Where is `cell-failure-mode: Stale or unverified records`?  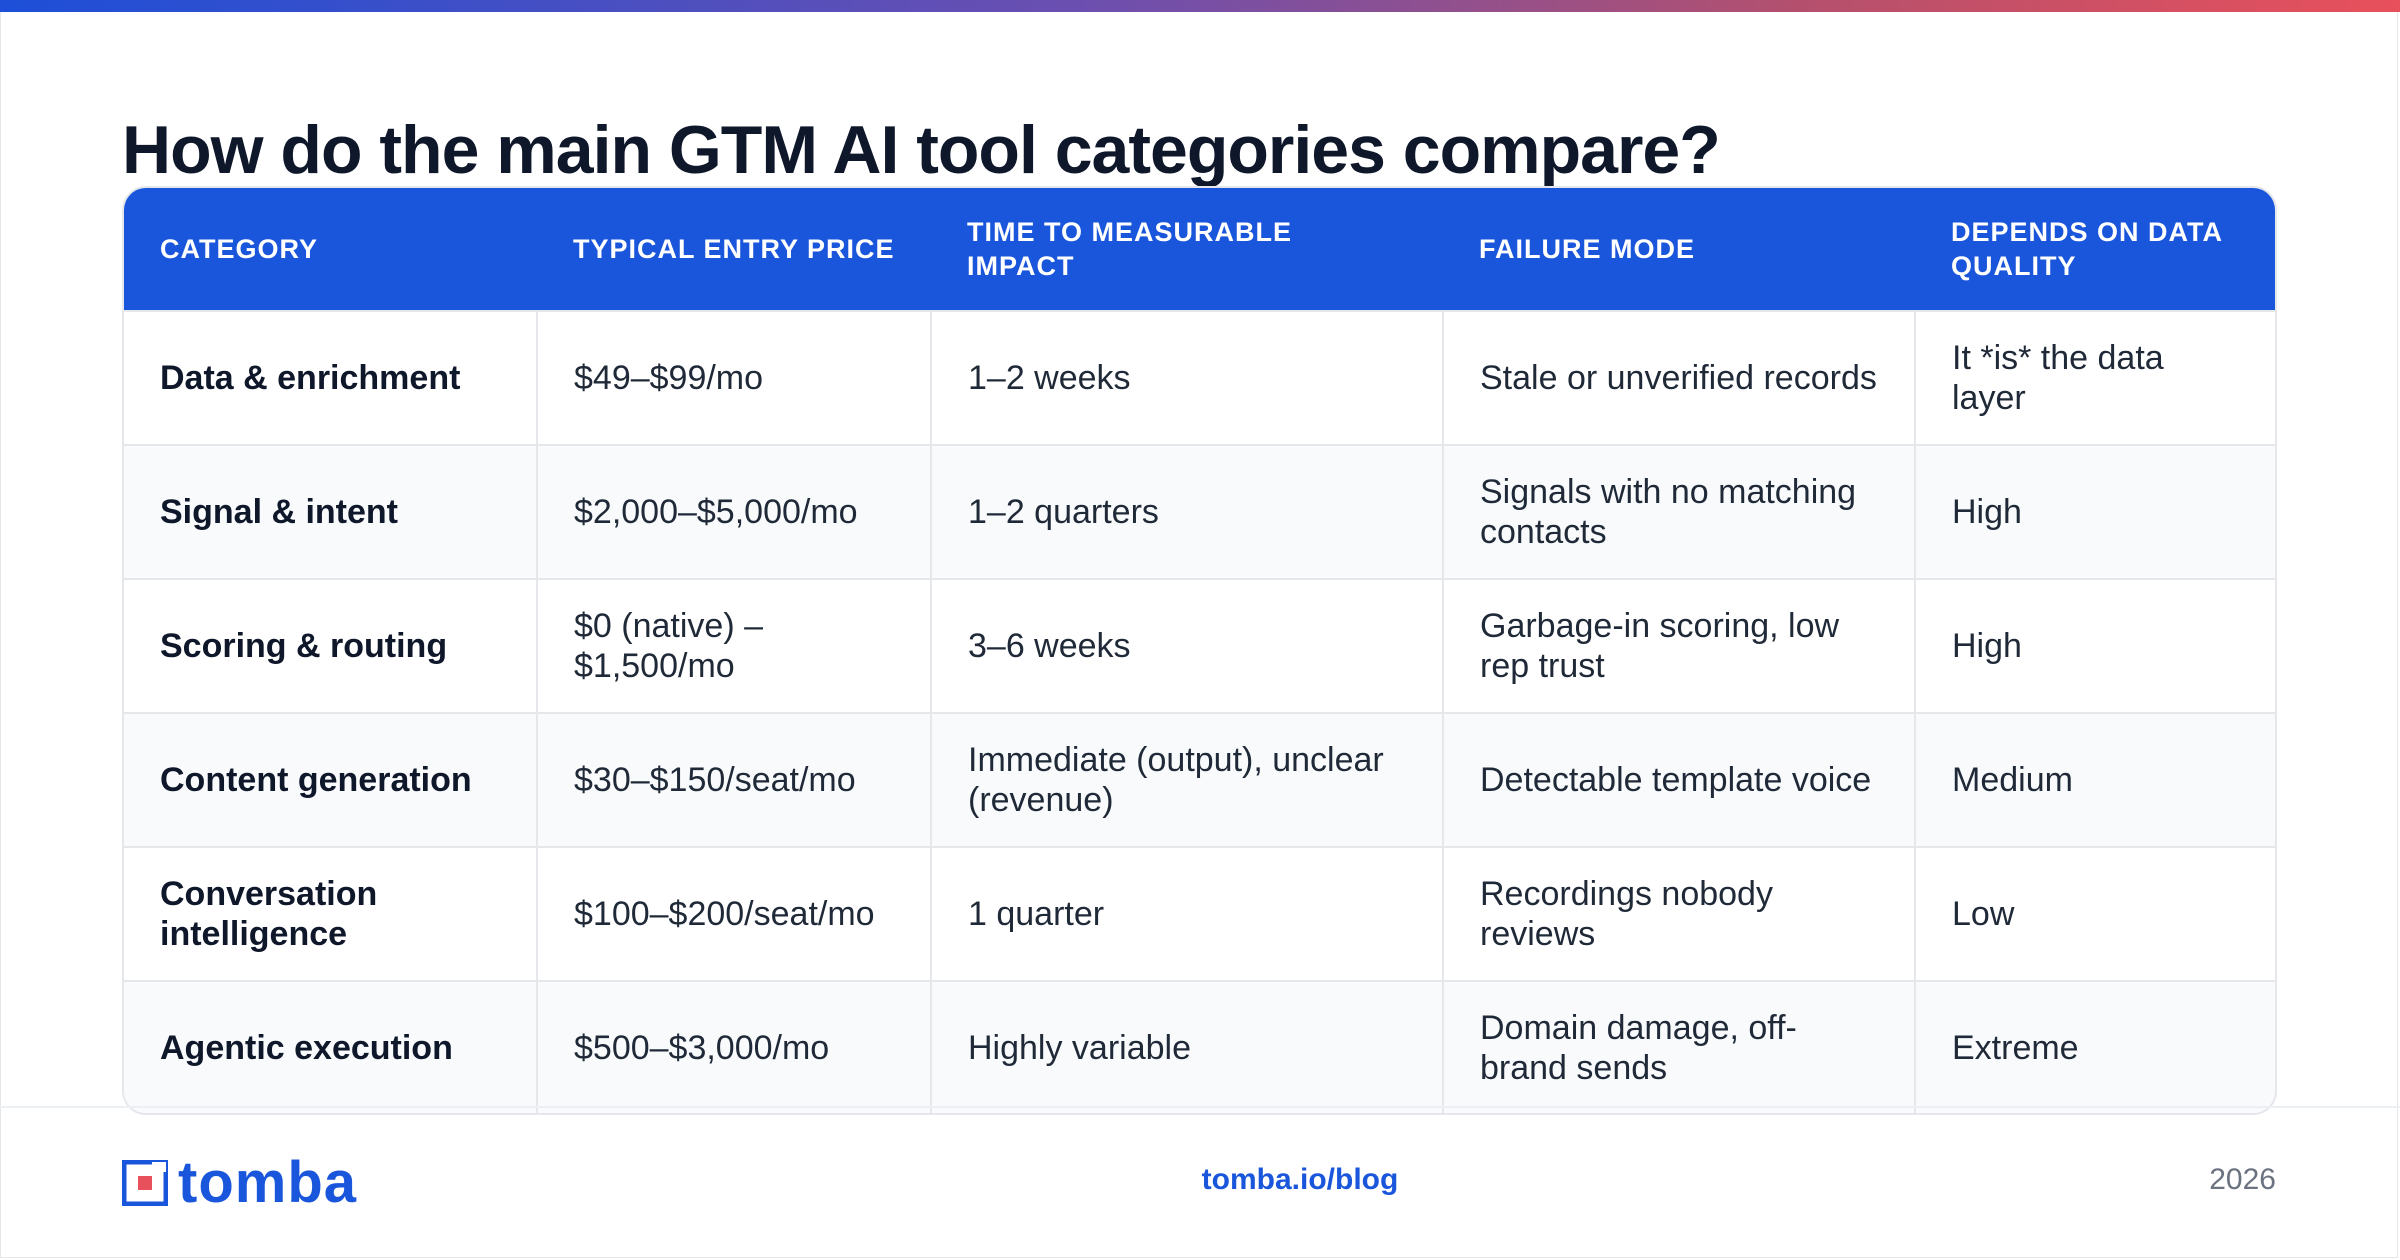 cell-failure-mode: Stale or unverified records is located at coordinates (1678, 377).